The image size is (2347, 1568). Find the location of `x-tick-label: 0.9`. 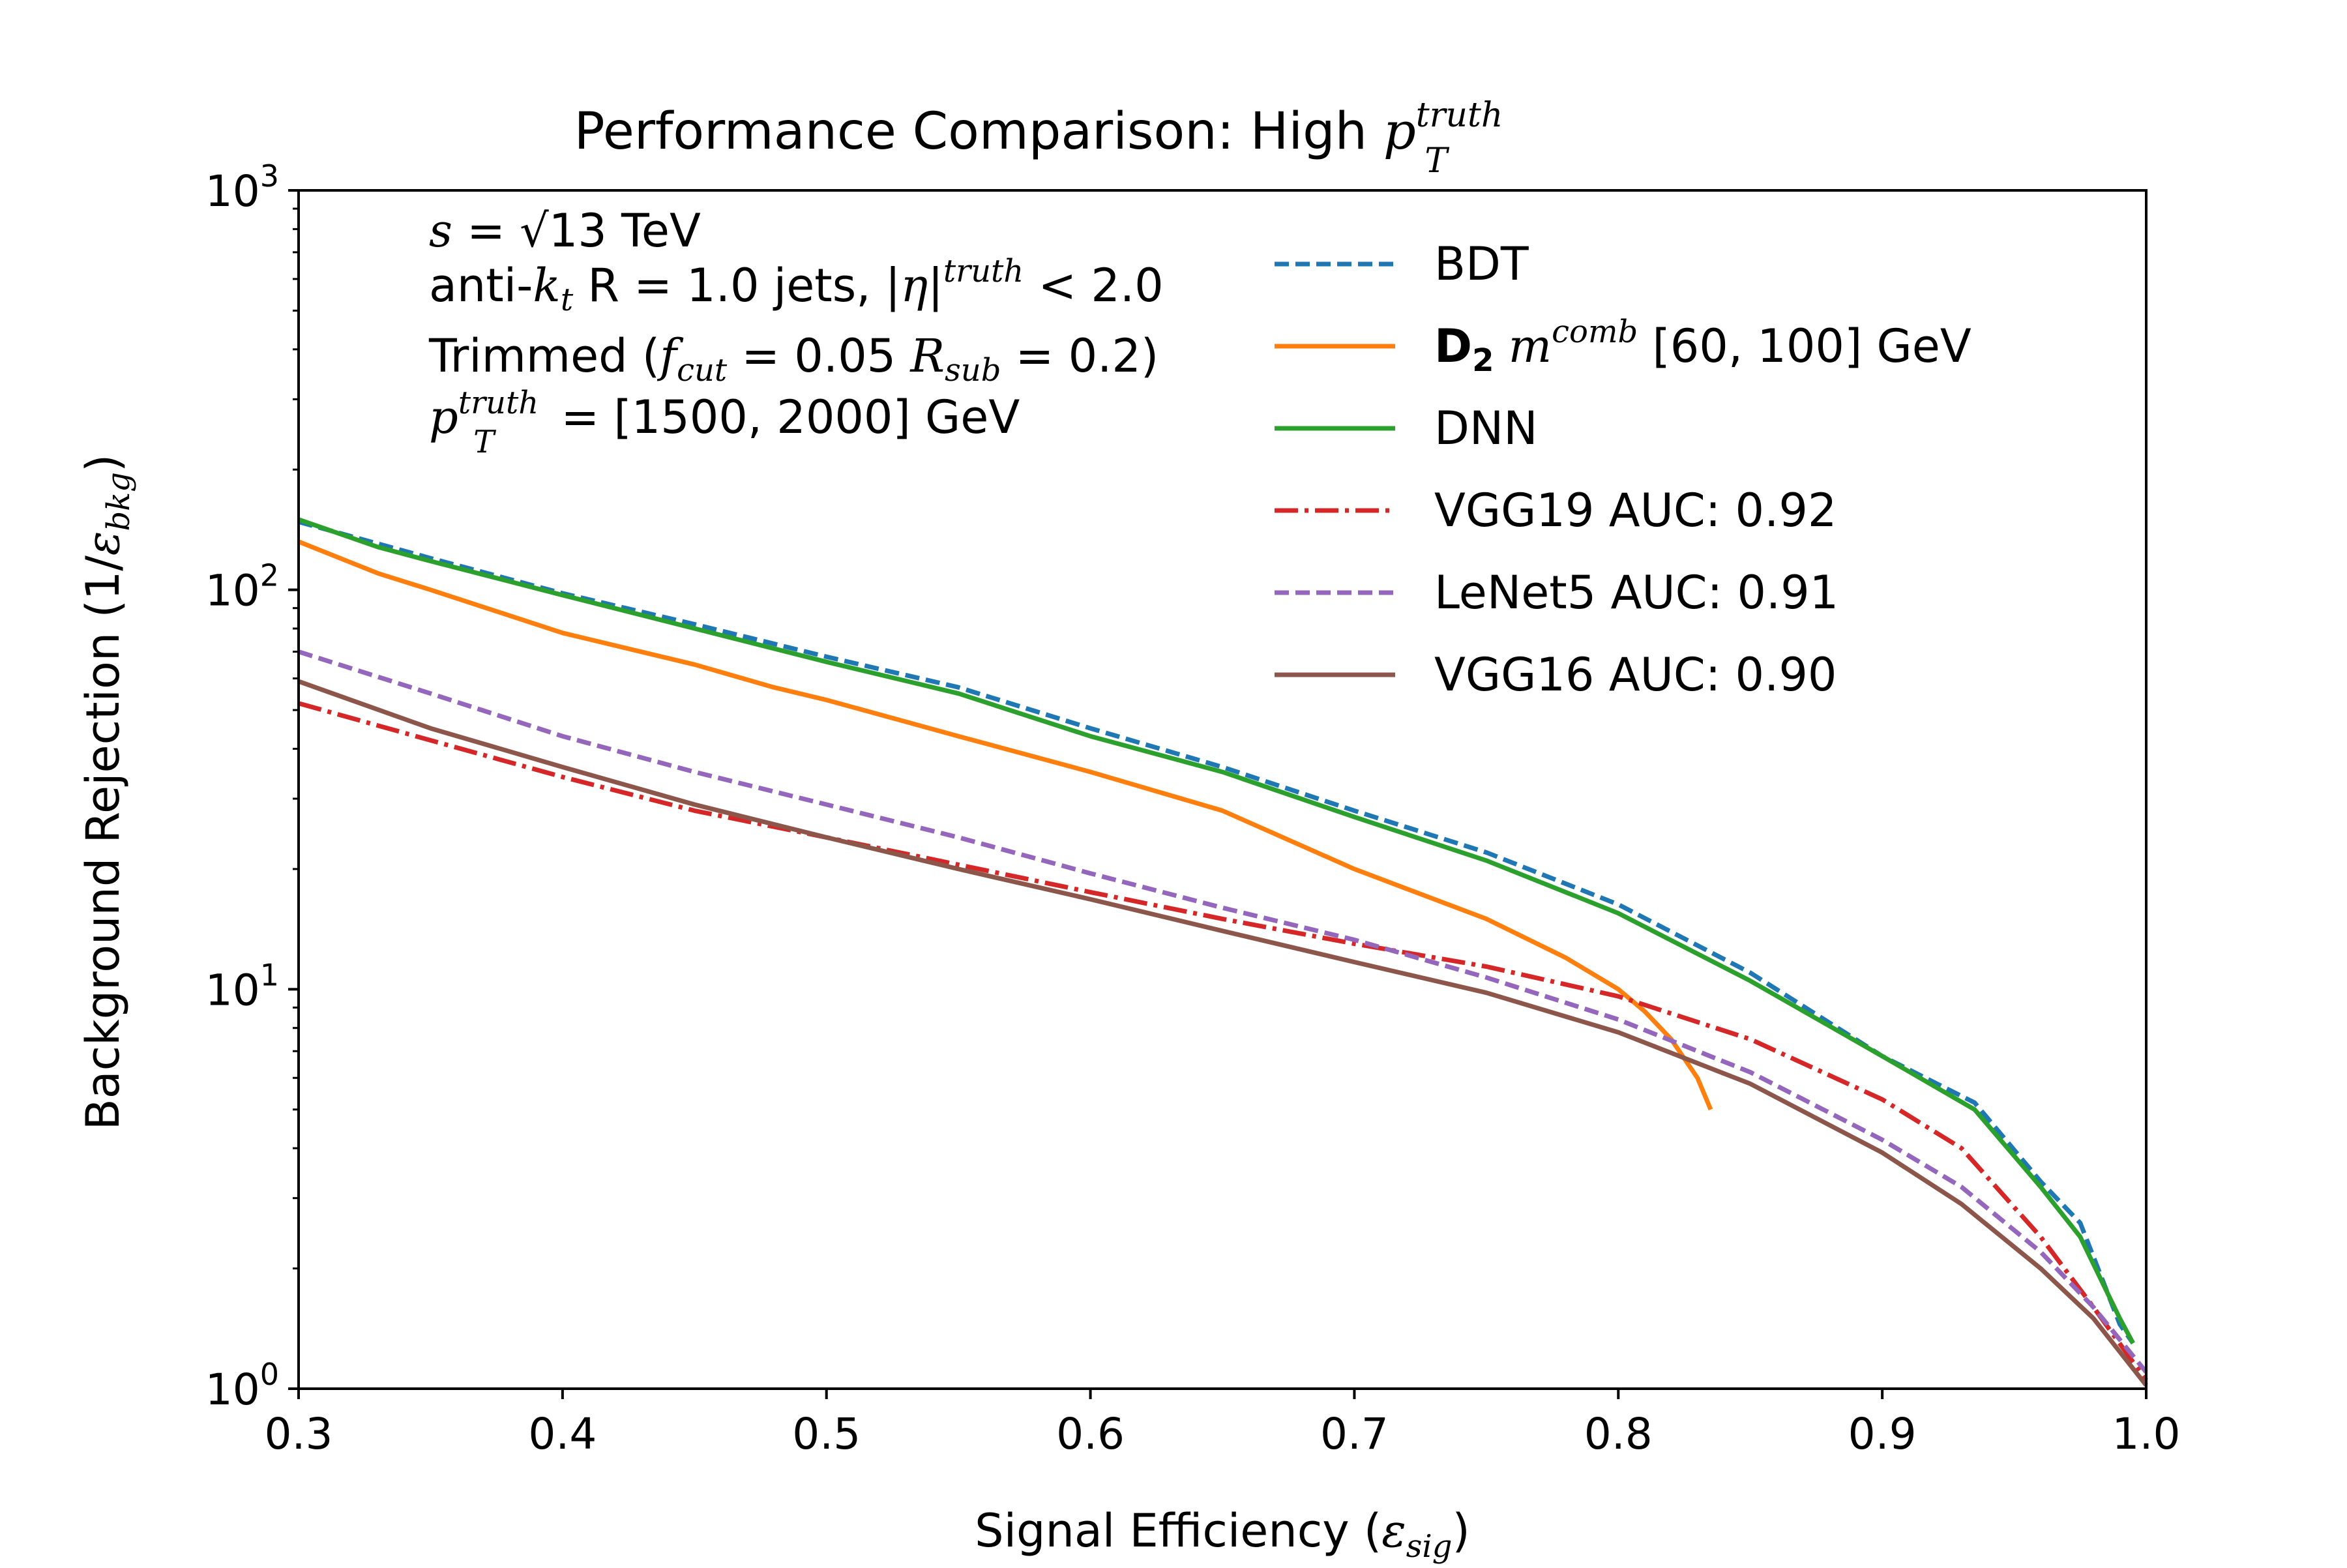

x-tick-label: 0.9 is located at coordinates (1882, 1434).